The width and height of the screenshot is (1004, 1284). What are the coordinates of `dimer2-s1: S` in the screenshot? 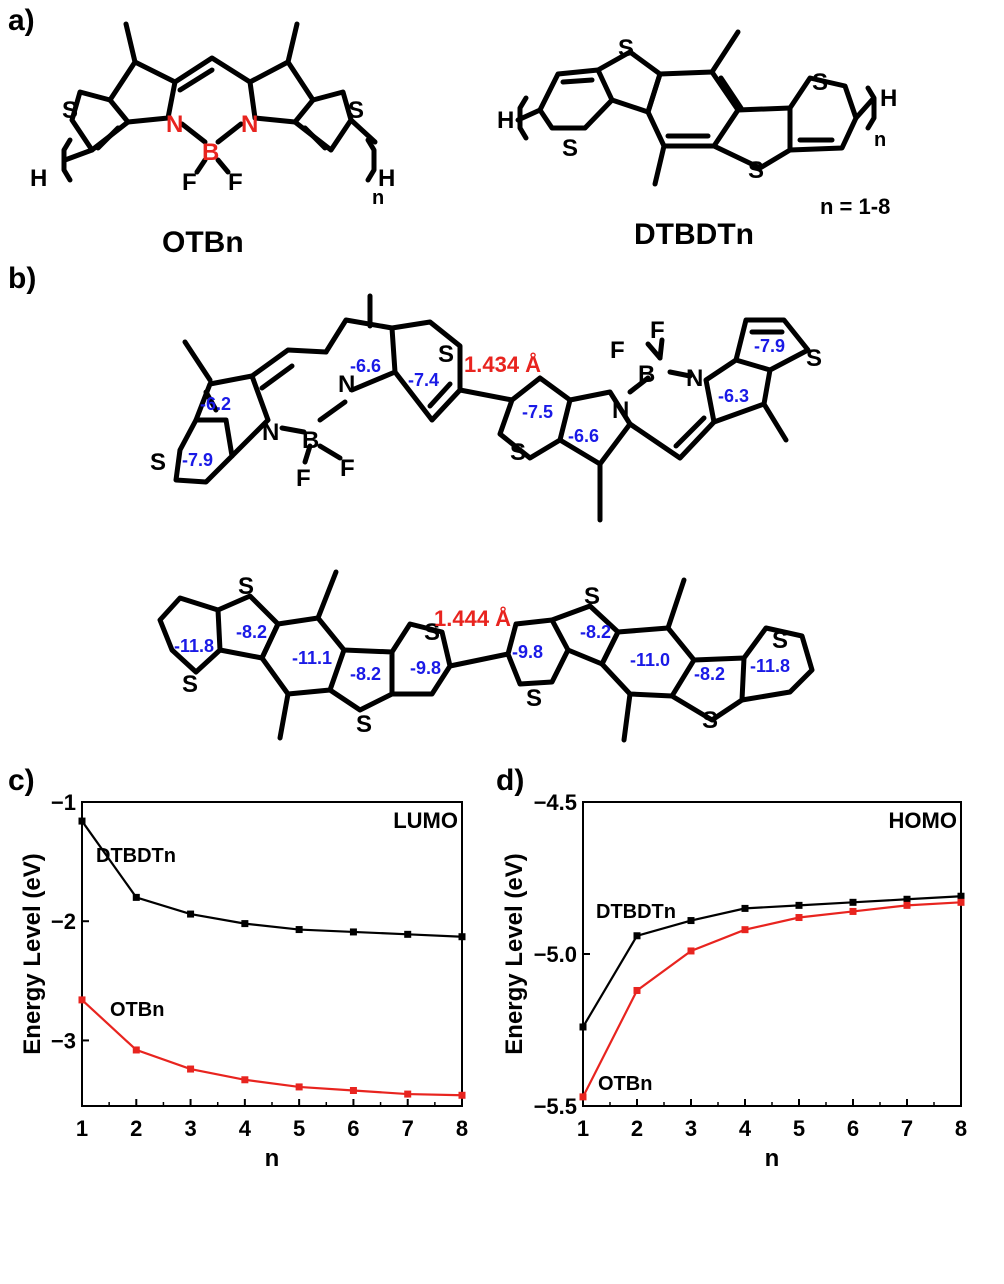 It's located at (246, 586).